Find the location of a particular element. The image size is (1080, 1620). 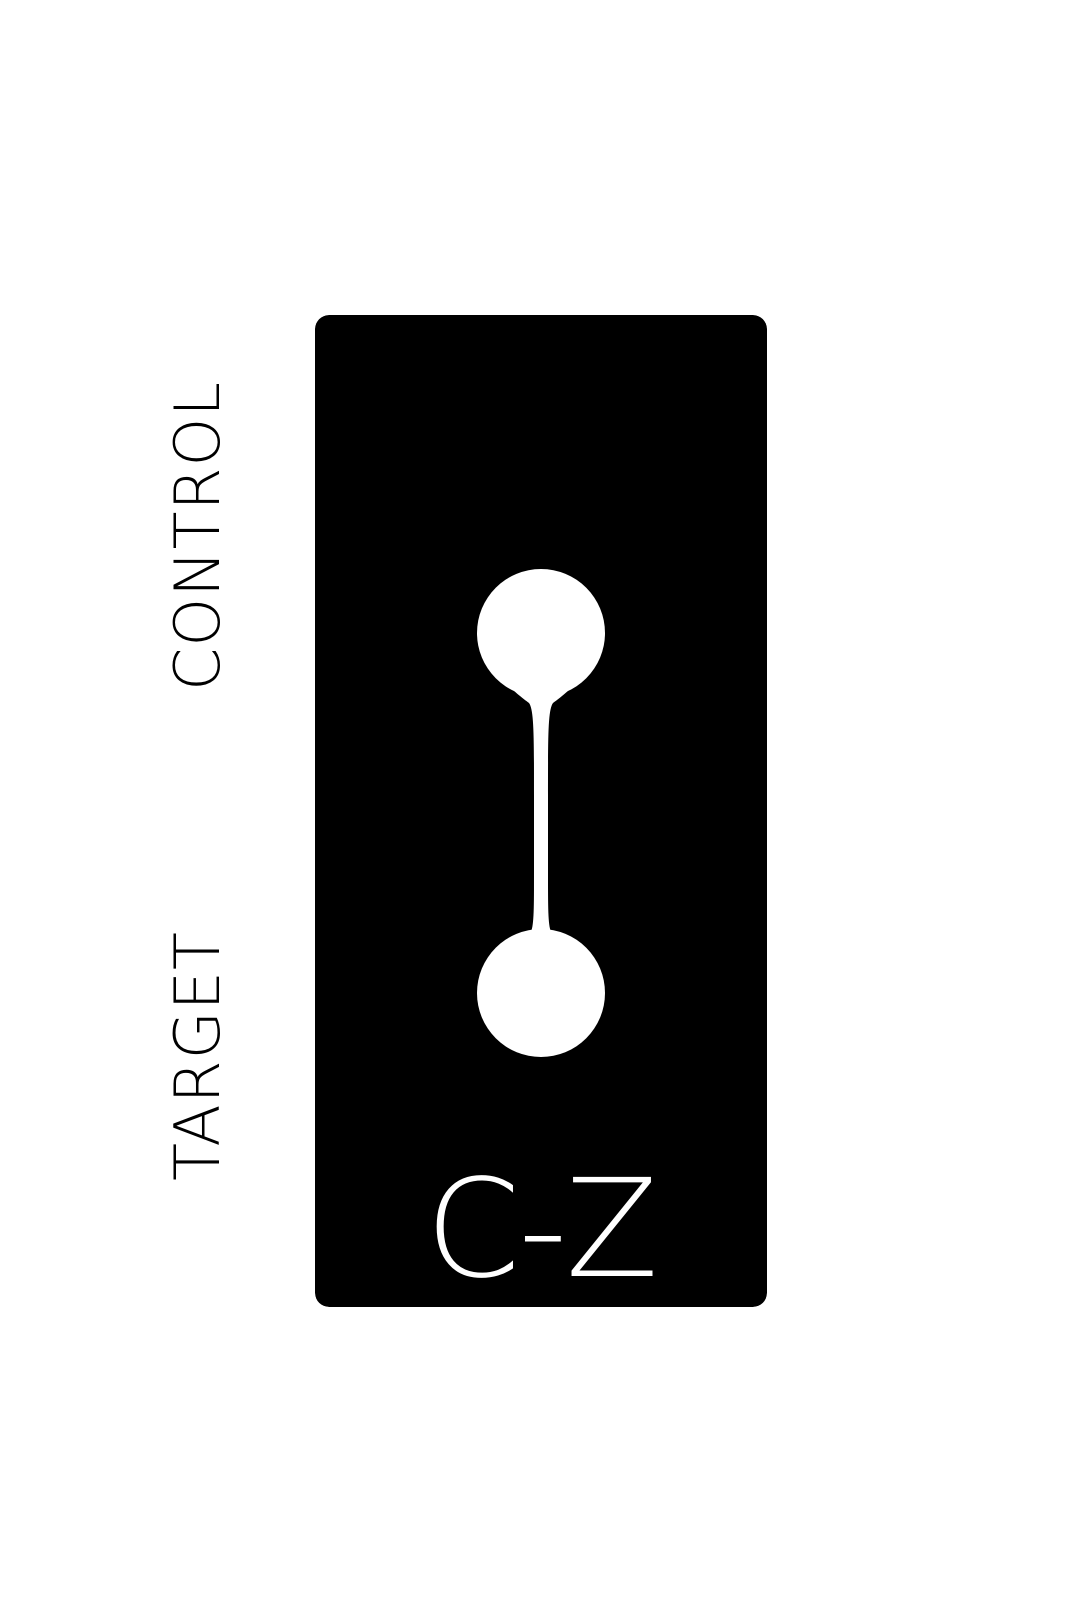

gate-name: C-Z is located at coordinates (541, 1229).